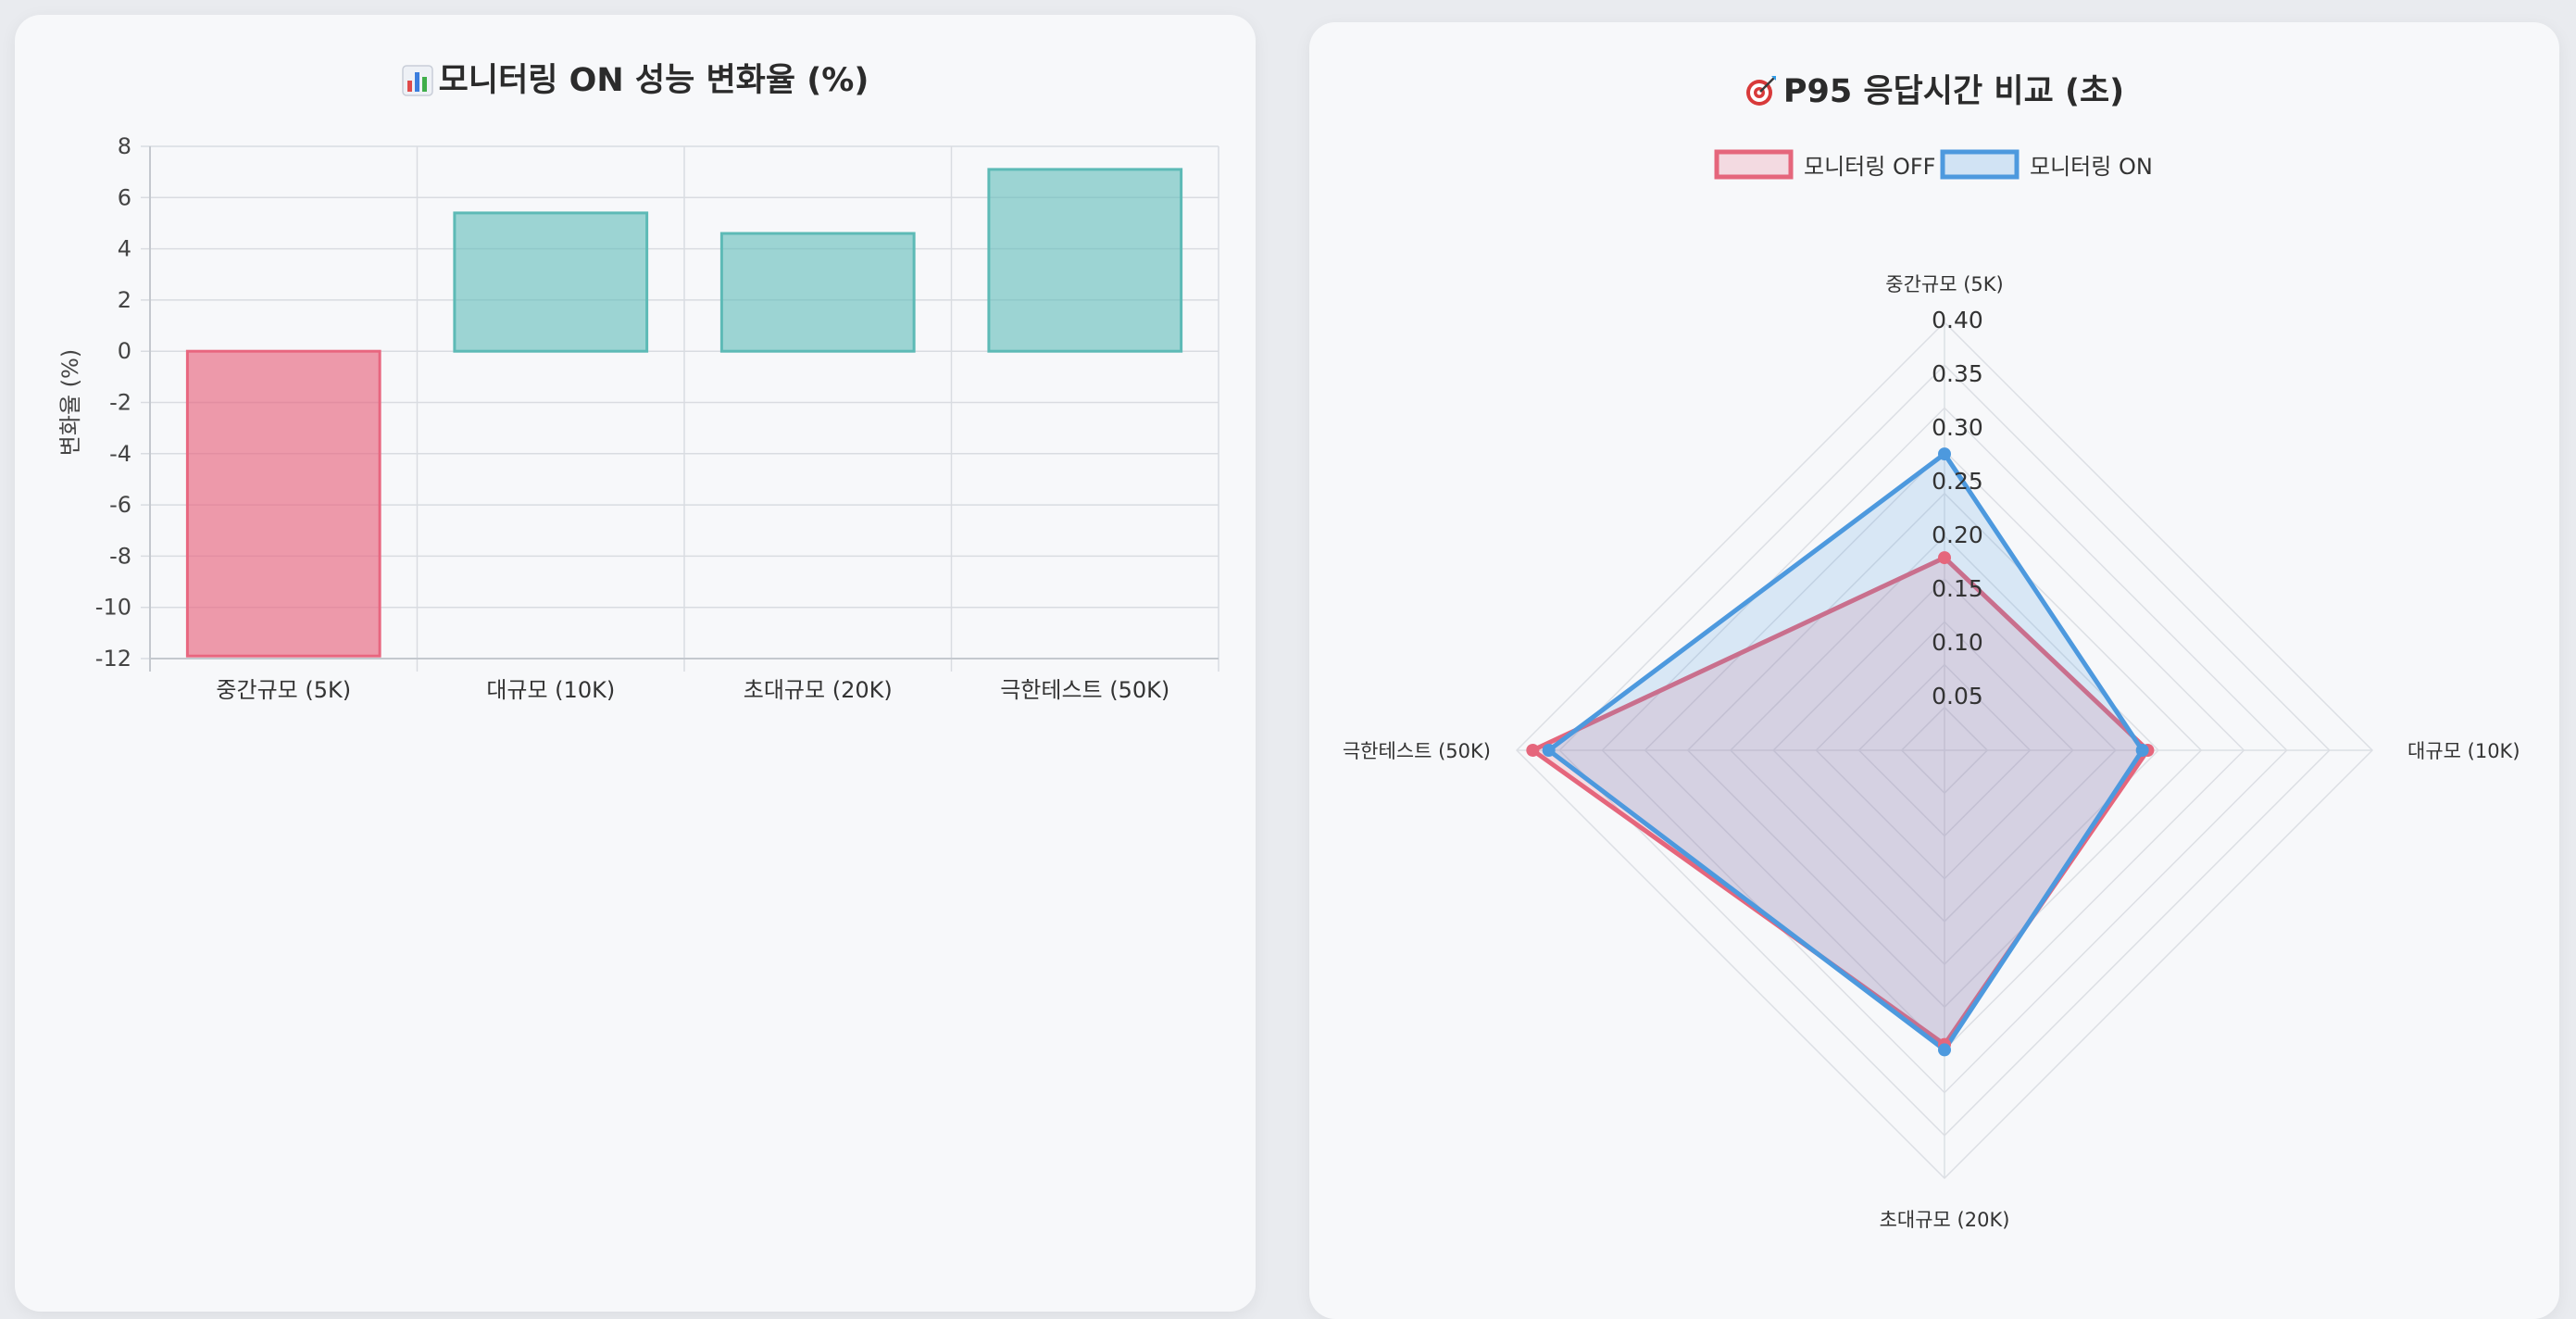 The image size is (2576, 1319). Describe the element at coordinates (2092, 167) in the screenshot. I see `legend-label: 모니터링 ON` at that location.